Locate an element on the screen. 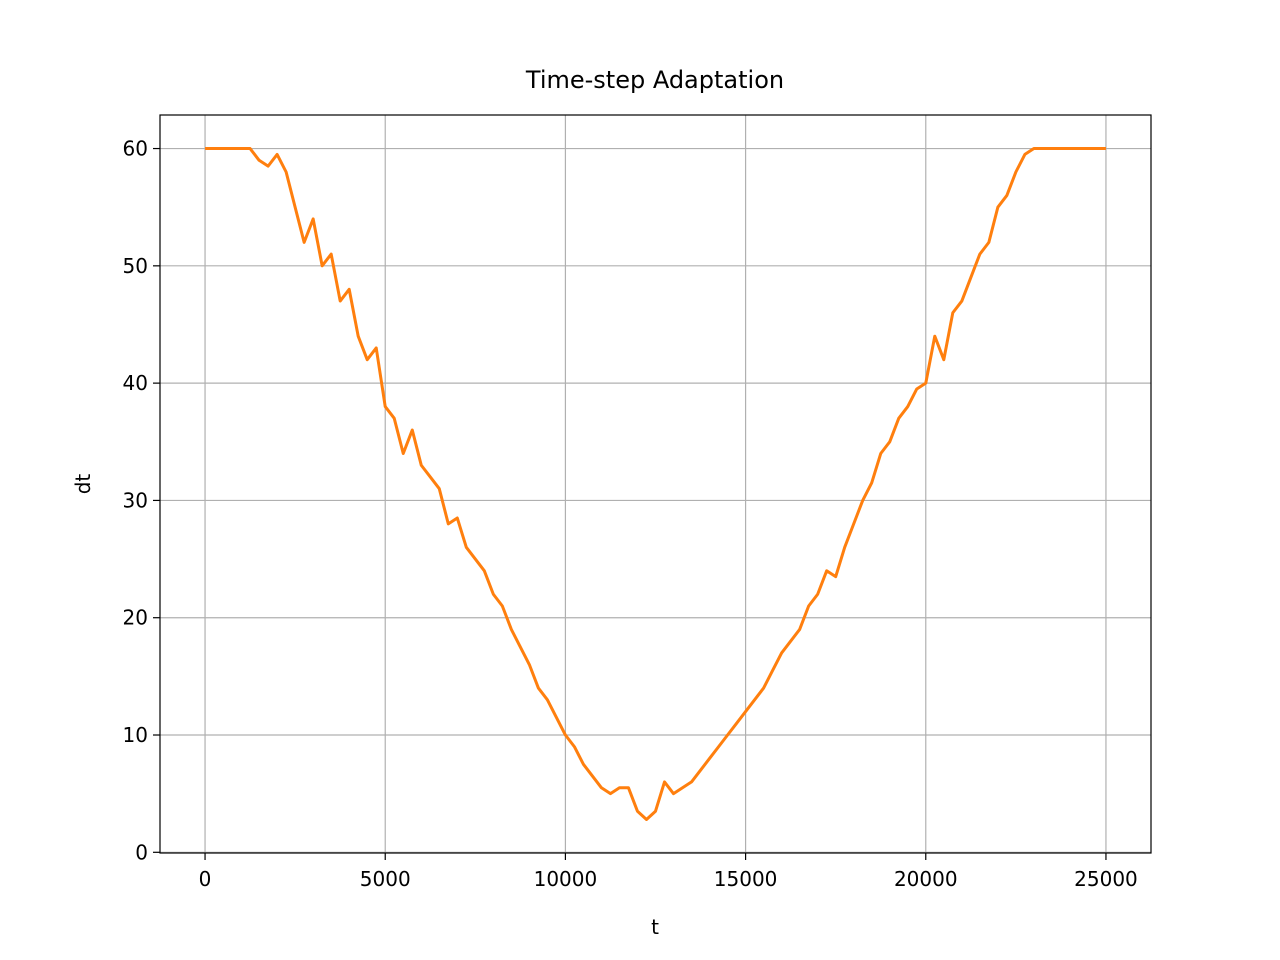 The height and width of the screenshot is (960, 1280). x-axis-label: t is located at coordinates (655, 927).